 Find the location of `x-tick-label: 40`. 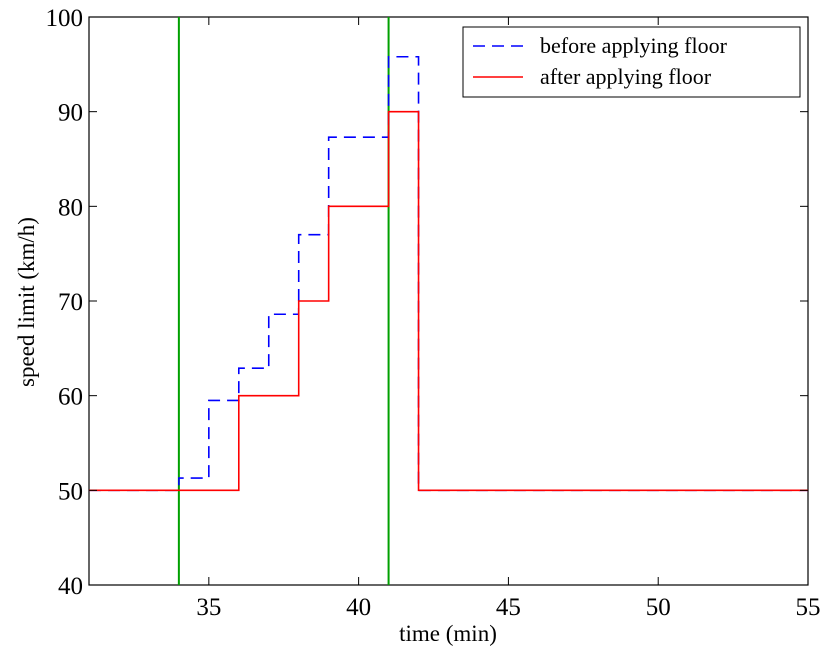

x-tick-label: 40 is located at coordinates (358, 607).